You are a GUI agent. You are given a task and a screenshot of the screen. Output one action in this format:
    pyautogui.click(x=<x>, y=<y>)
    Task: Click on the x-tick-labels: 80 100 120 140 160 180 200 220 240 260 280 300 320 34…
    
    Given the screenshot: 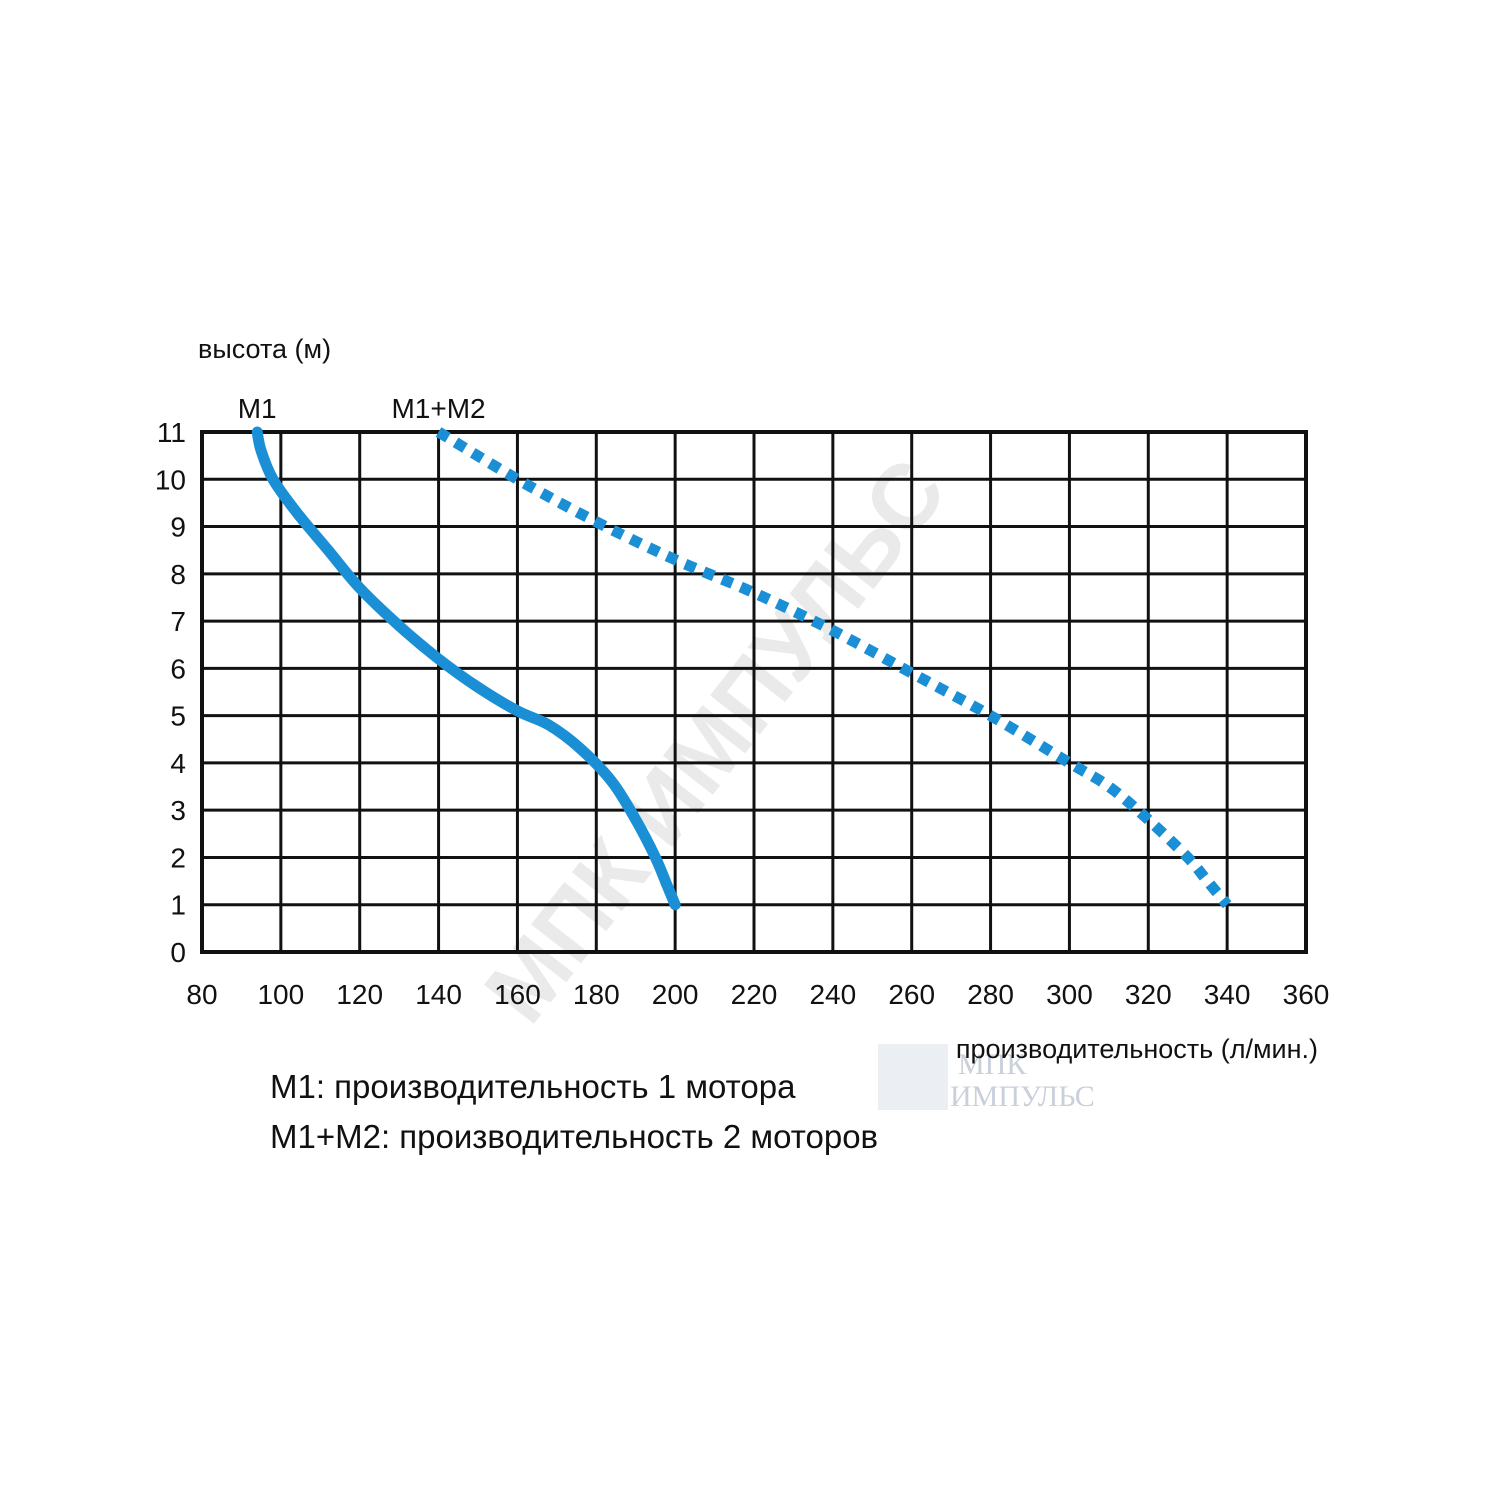 What is the action you would take?
    pyautogui.click(x=757, y=994)
    